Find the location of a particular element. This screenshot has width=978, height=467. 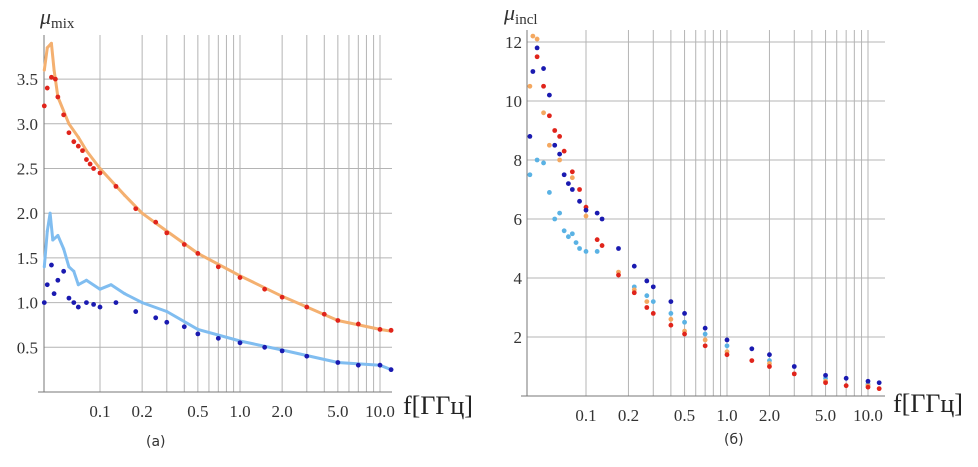

x-tick-label: 10.0 is located at coordinates (380, 411).